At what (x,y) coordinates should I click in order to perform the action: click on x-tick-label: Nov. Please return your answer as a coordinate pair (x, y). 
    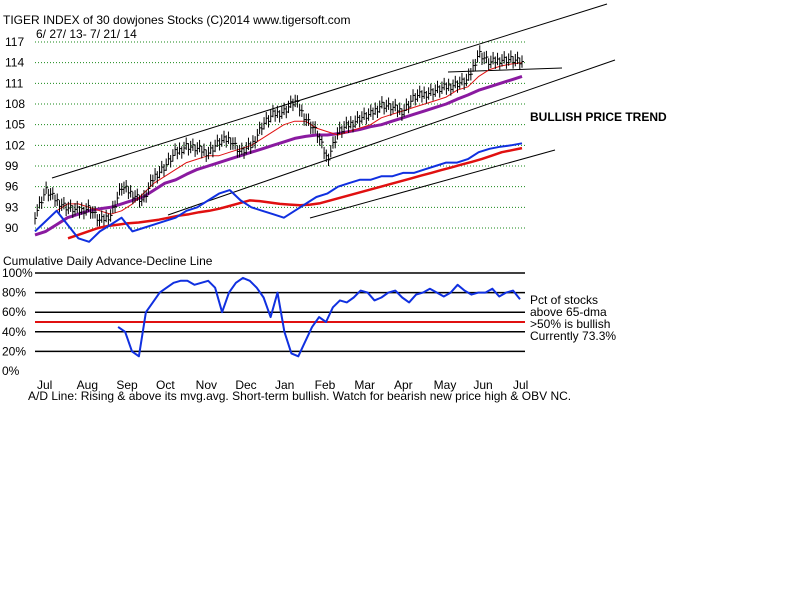
    Looking at the image, I should click on (206, 385).